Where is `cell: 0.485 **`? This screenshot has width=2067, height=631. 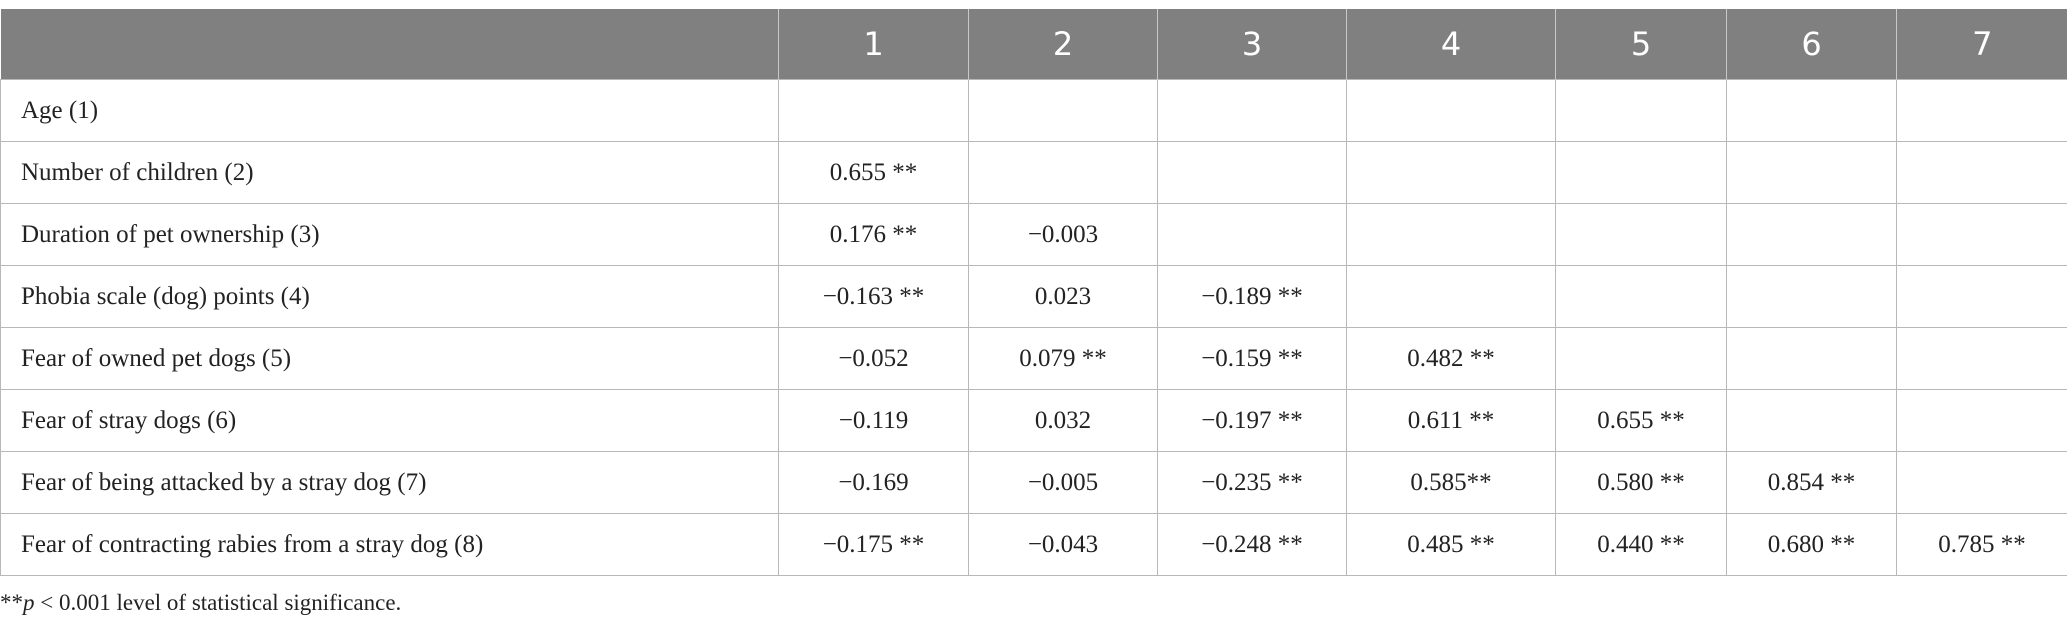
cell: 0.485 ** is located at coordinates (1451, 544).